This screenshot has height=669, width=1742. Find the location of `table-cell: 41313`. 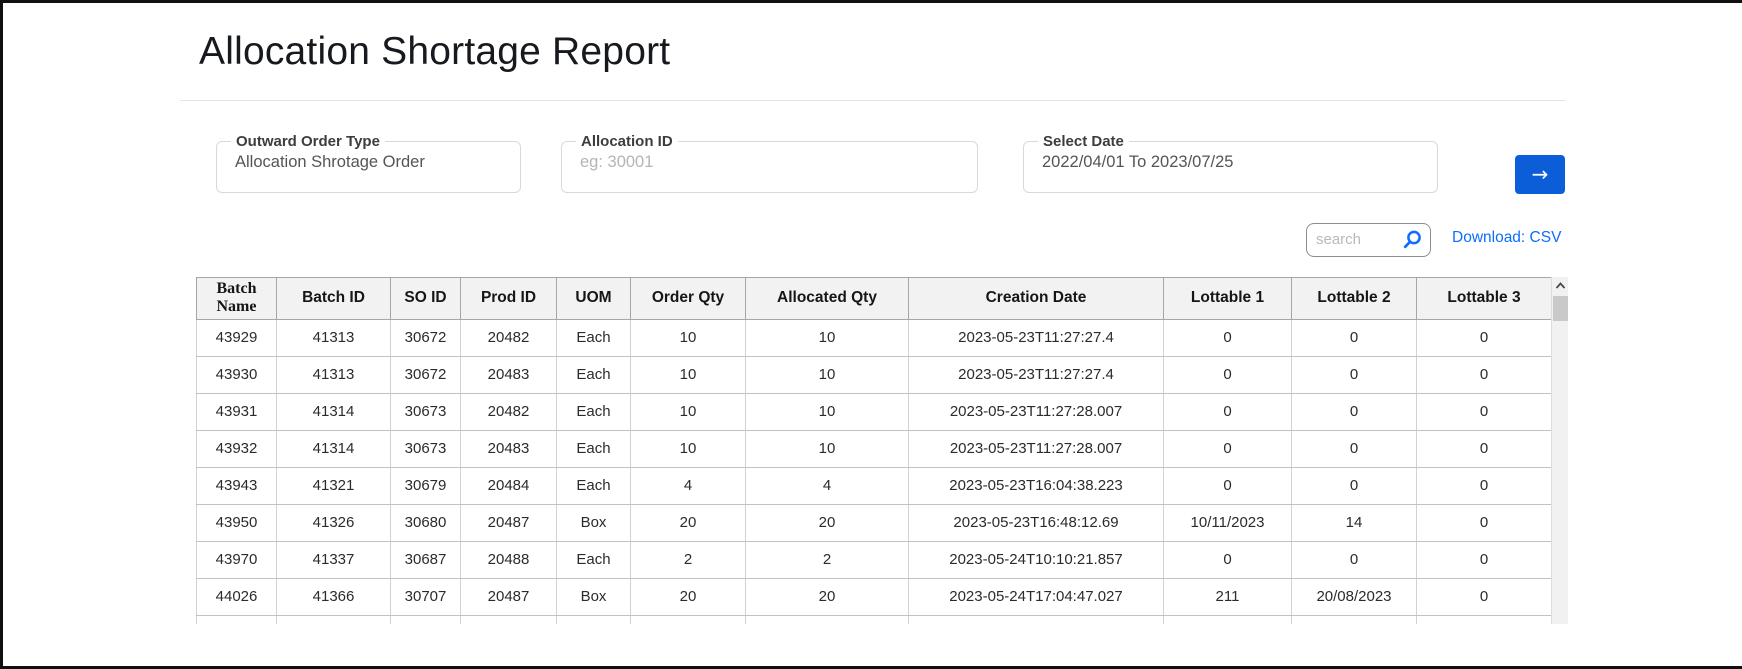

table-cell: 41313 is located at coordinates (333, 337).